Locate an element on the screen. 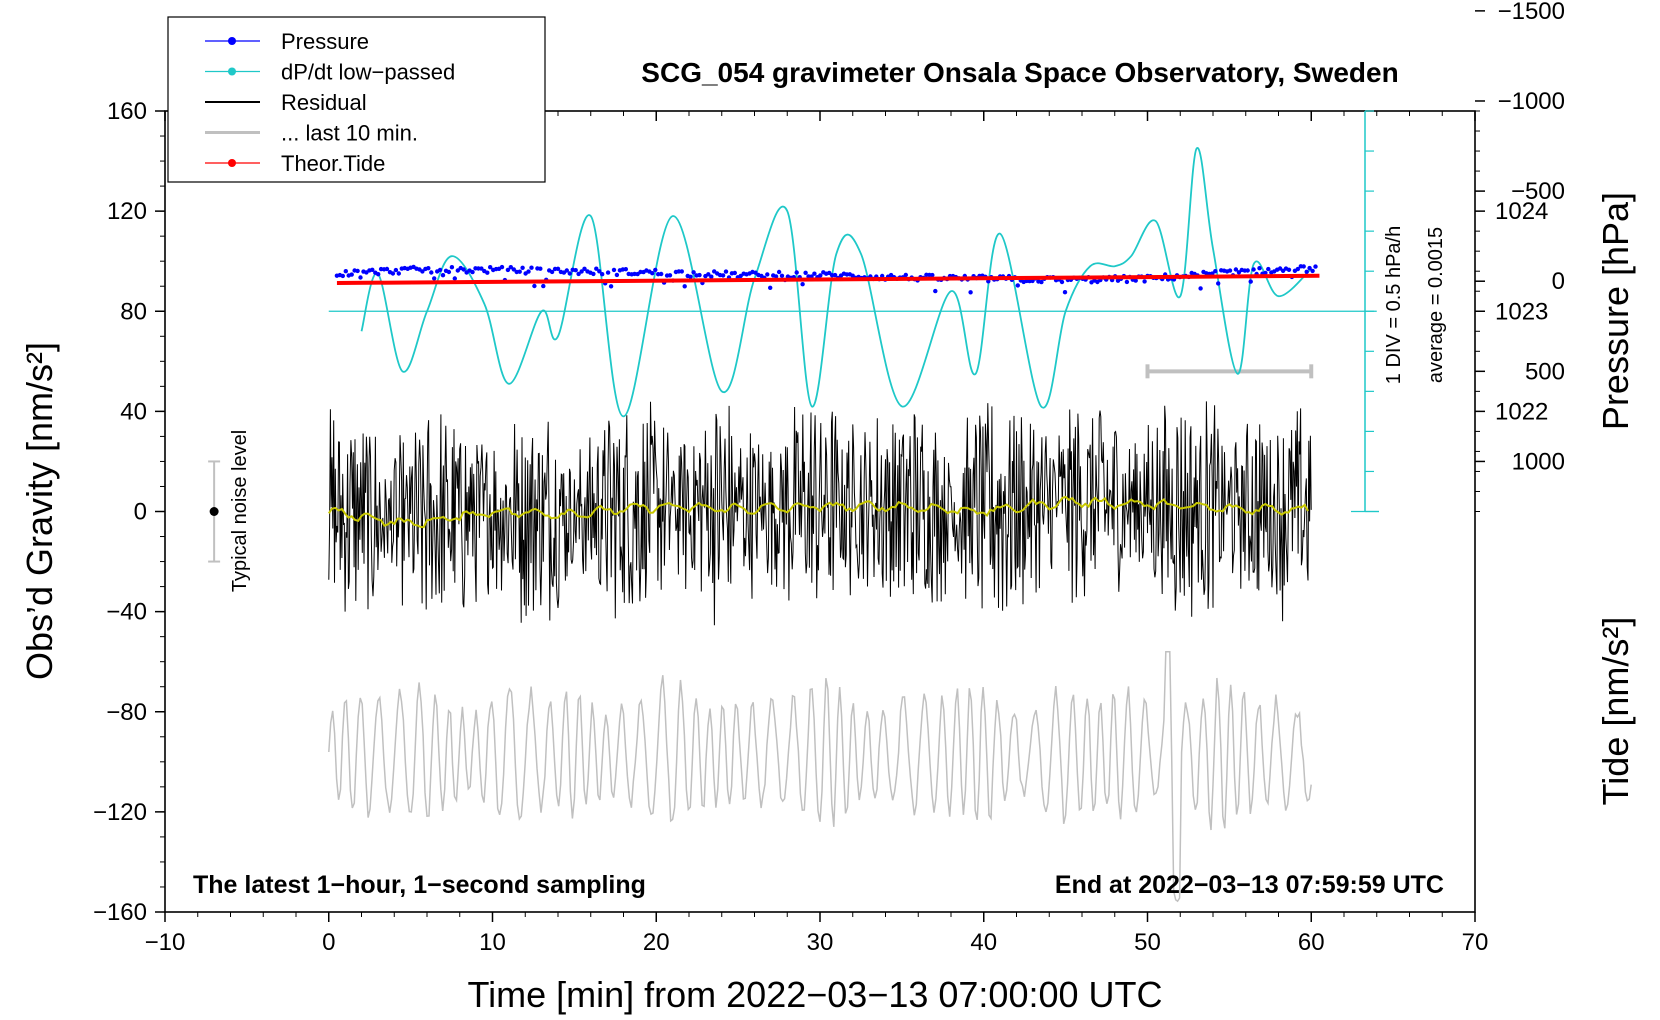 This screenshot has height=1020, width=1660. pressure-tick-label: 1023 is located at coordinates (1521, 311).